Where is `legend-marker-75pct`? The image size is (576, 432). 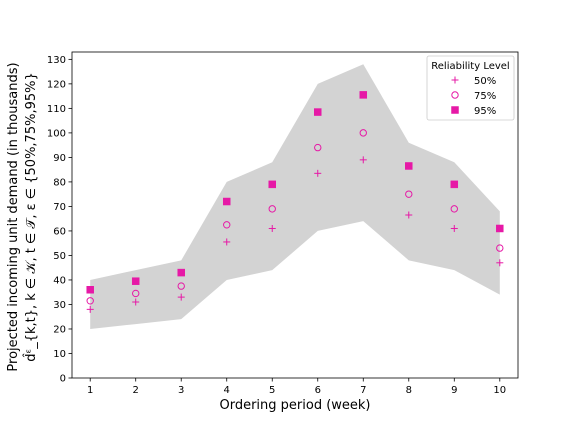
legend-marker-75pct is located at coordinates (455, 95).